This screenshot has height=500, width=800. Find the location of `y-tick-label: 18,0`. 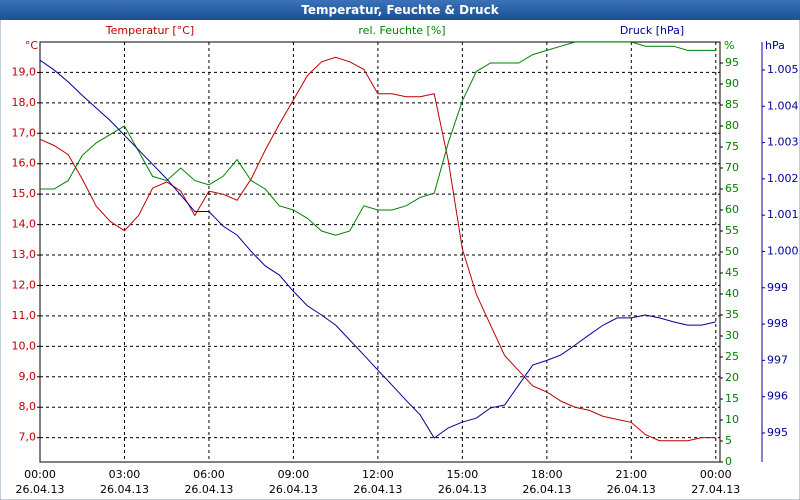

y-tick-label: 18,0 is located at coordinates (24, 102).